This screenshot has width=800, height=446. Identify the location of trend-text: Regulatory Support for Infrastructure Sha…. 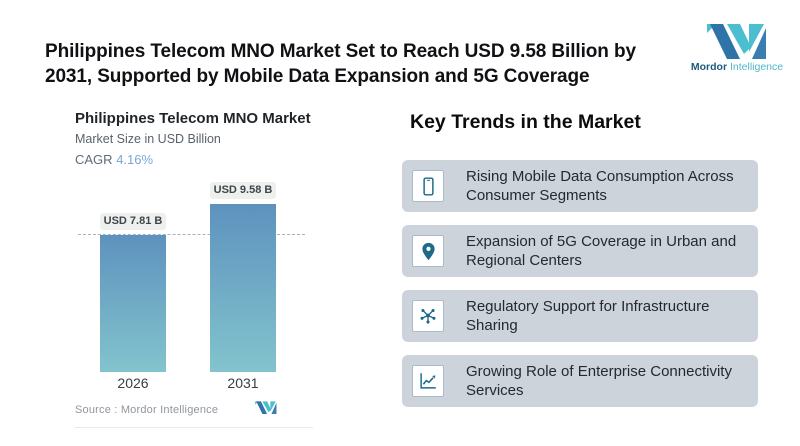
(587, 316).